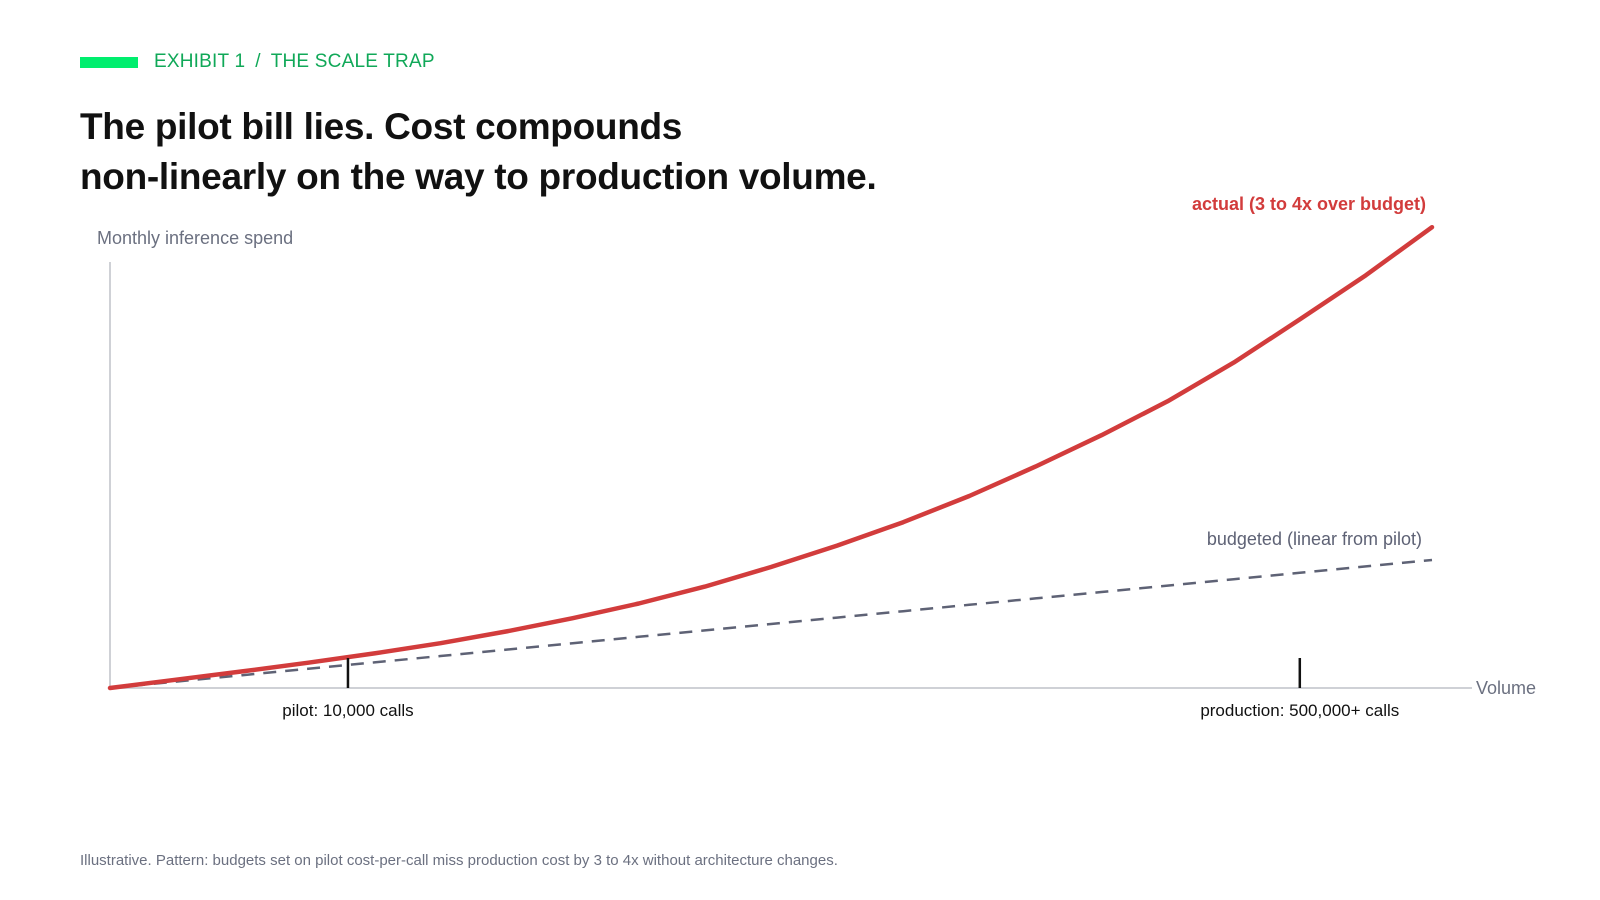 The height and width of the screenshot is (900, 1600). I want to click on x-axis-label: Volume, so click(1506, 688).